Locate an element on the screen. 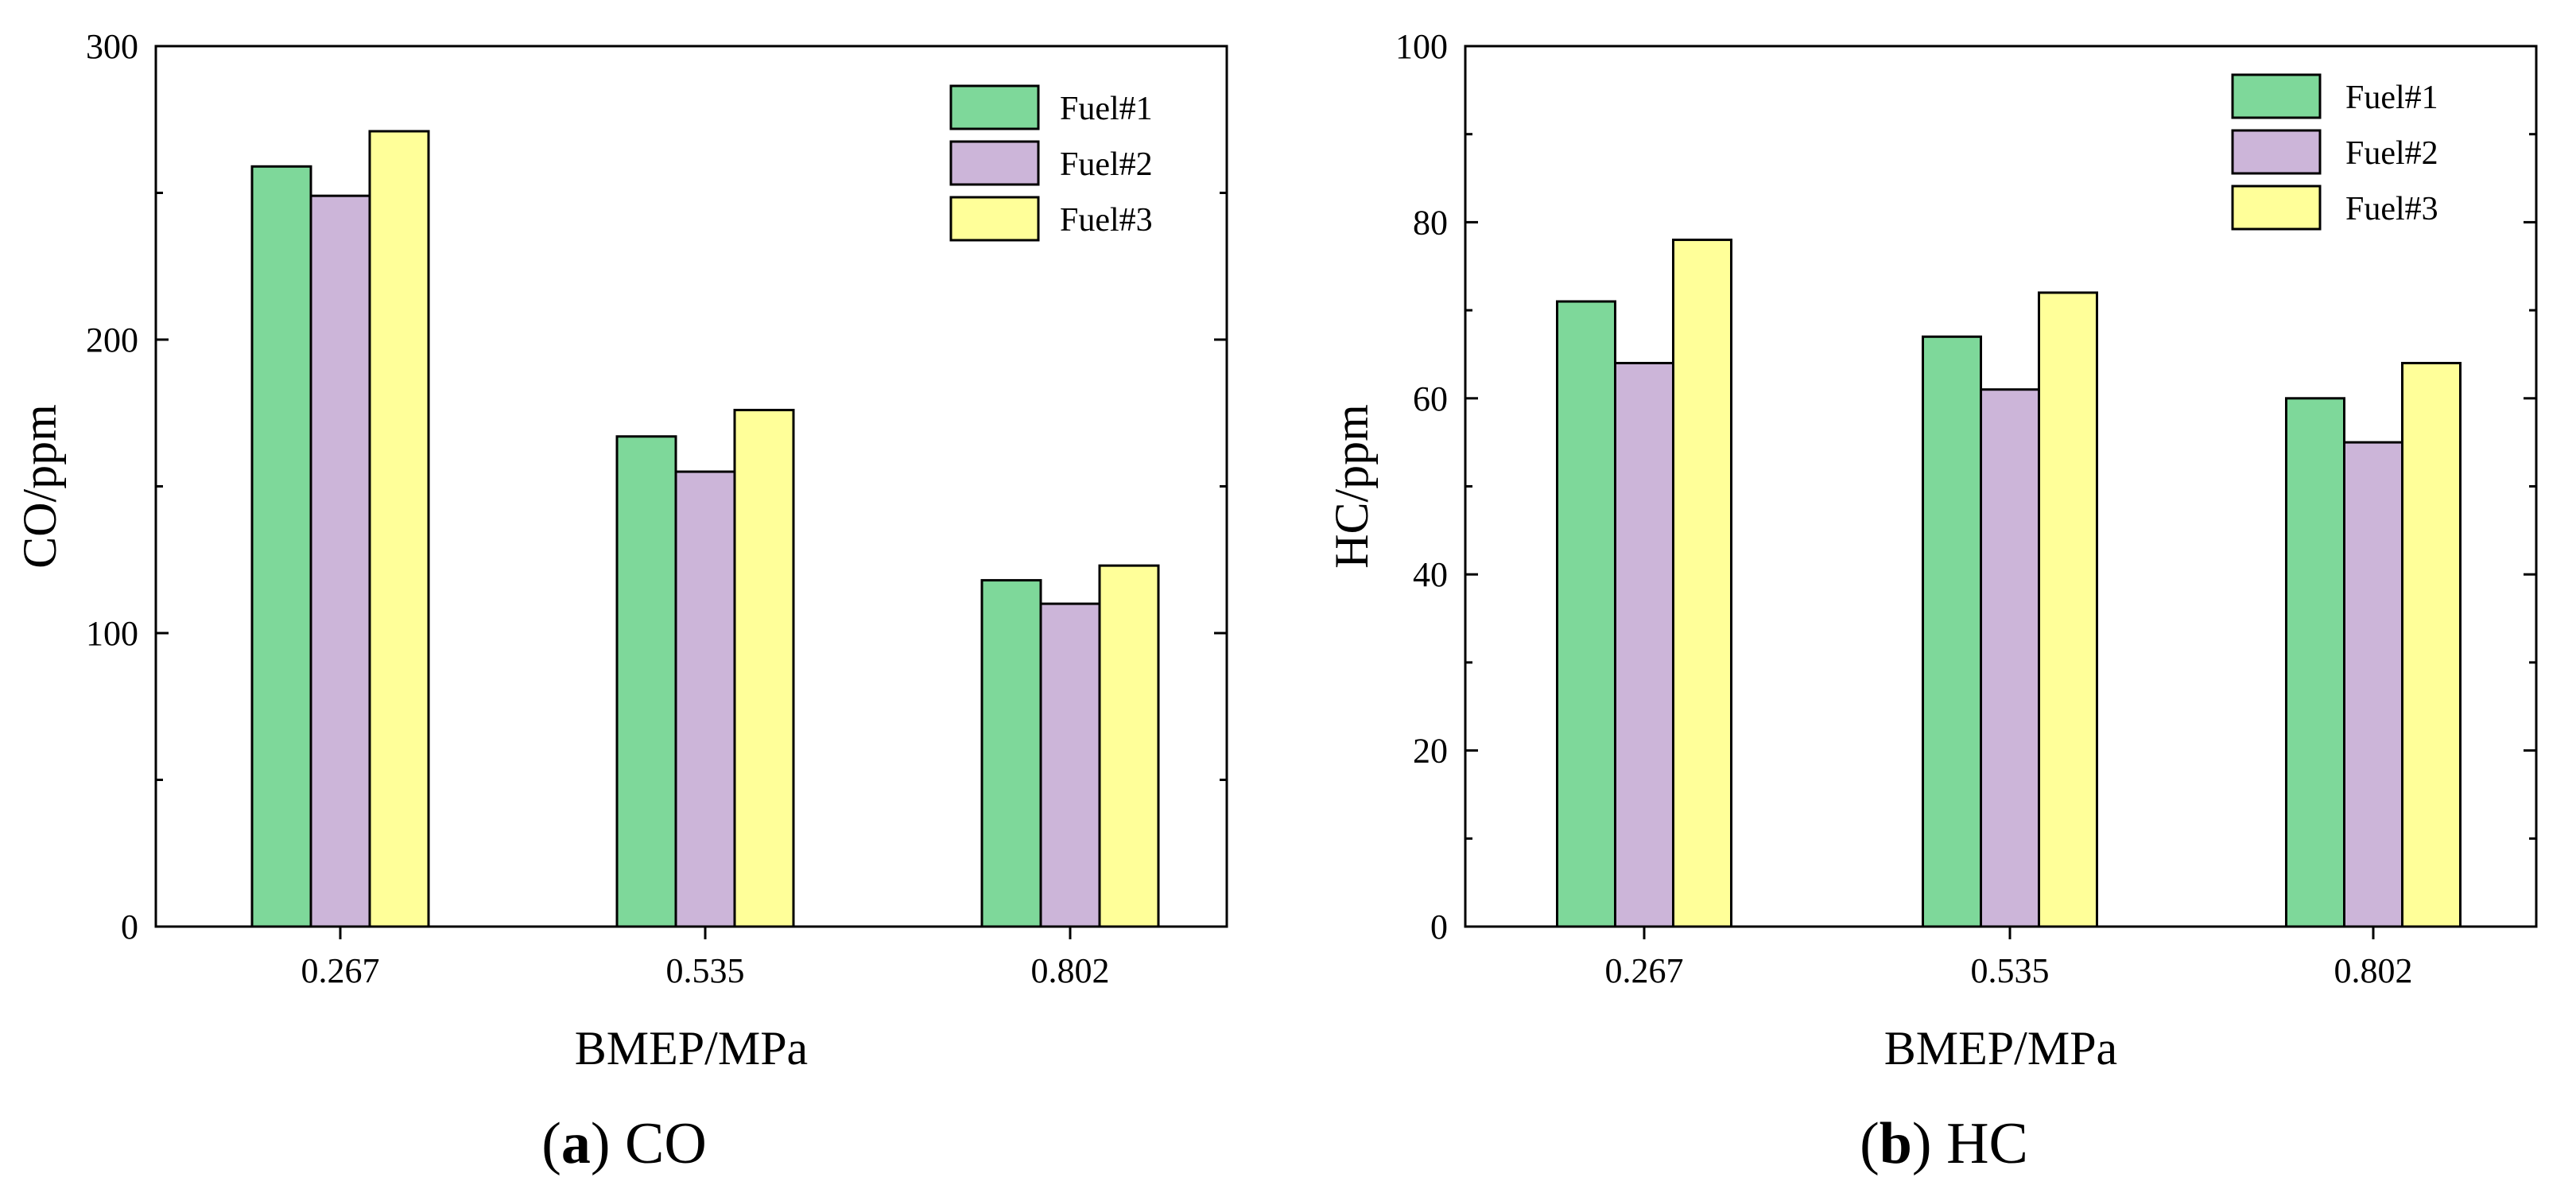 The image size is (2576, 1197). y-tick-label: 200 is located at coordinates (112, 340).